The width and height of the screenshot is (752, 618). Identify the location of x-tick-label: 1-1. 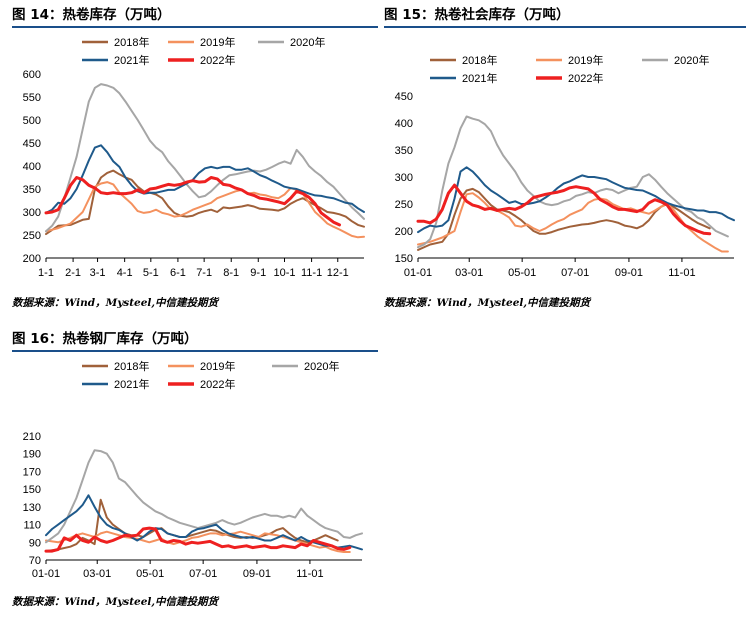
(46, 273).